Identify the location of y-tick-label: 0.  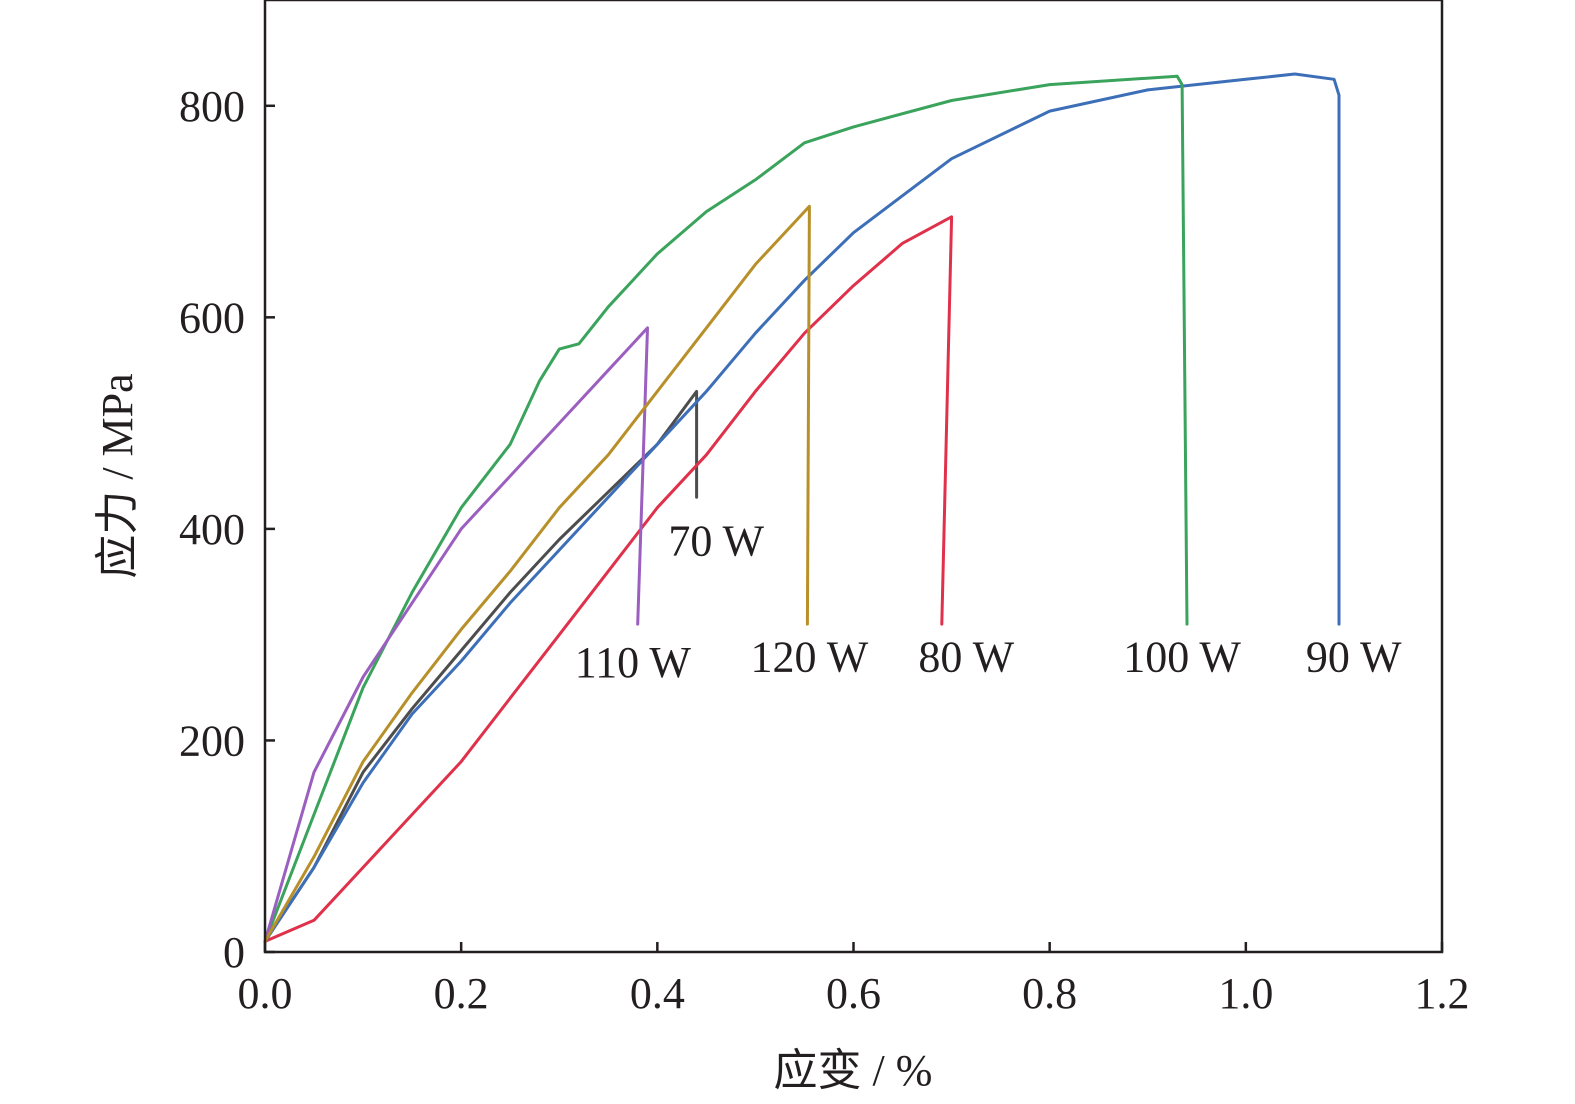
(234, 952).